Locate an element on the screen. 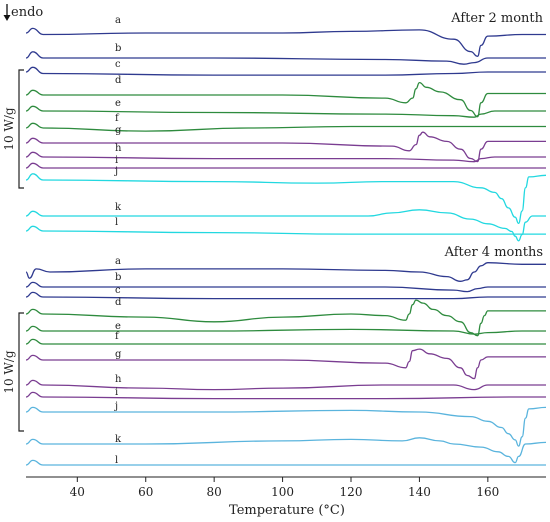 The width and height of the screenshot is (550, 522). curve-4-months-k is located at coordinates (286, 450).